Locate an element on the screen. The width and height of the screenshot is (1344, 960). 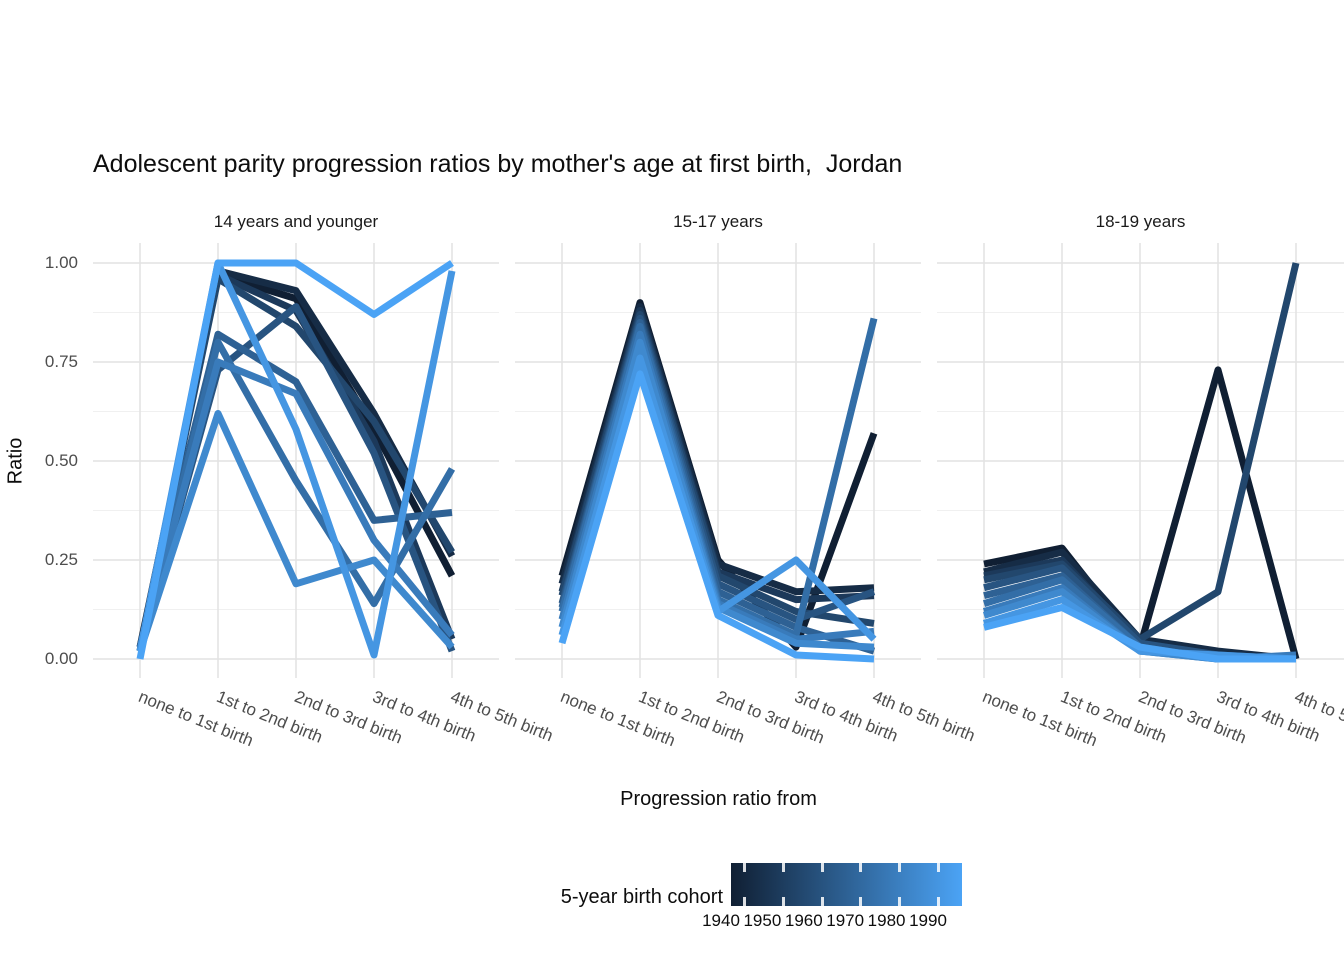
y-tick-label: 1.00 is located at coordinates (61, 262).